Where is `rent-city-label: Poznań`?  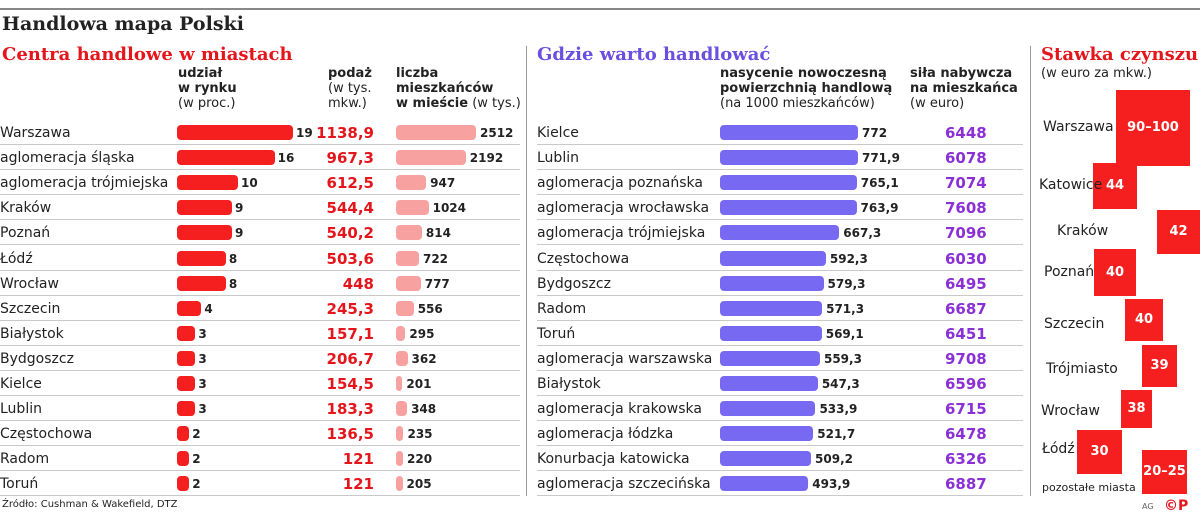
rent-city-label: Poznań is located at coordinates (1069, 272).